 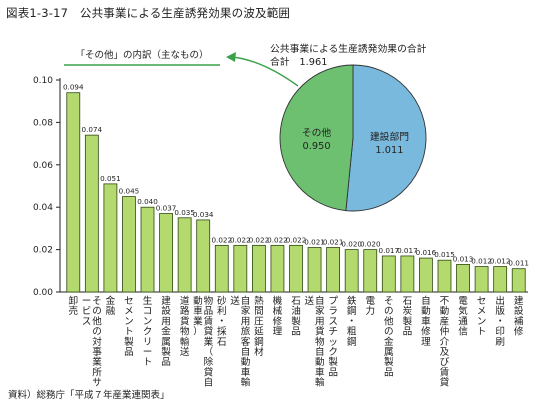 What do you see at coordinates (259, 326) in the screenshot?
I see `category-label: 熱間圧延鋼材` at bounding box center [259, 326].